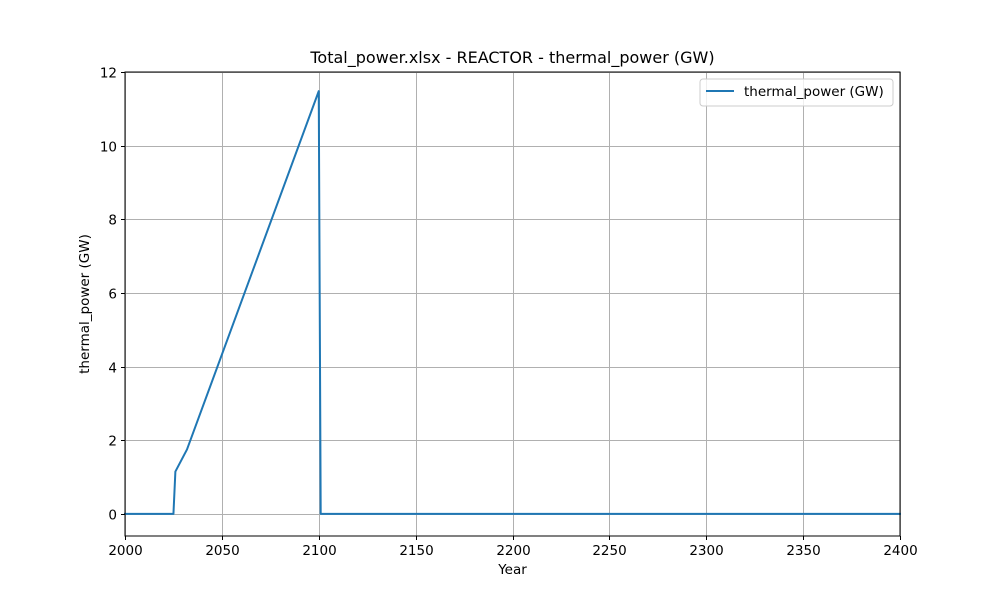  I want to click on legend-box, so click(796, 92).